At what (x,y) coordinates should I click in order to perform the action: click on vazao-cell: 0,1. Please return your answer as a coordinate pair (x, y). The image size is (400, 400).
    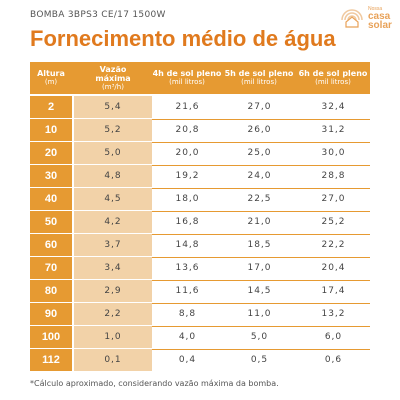
    Looking at the image, I should click on (113, 360).